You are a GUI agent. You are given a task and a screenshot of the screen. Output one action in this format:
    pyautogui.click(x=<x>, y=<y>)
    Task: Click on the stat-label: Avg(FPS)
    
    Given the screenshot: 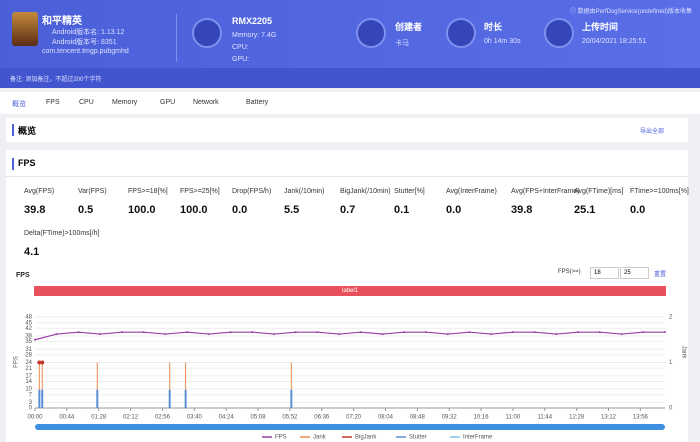 What is the action you would take?
    pyautogui.click(x=39, y=191)
    